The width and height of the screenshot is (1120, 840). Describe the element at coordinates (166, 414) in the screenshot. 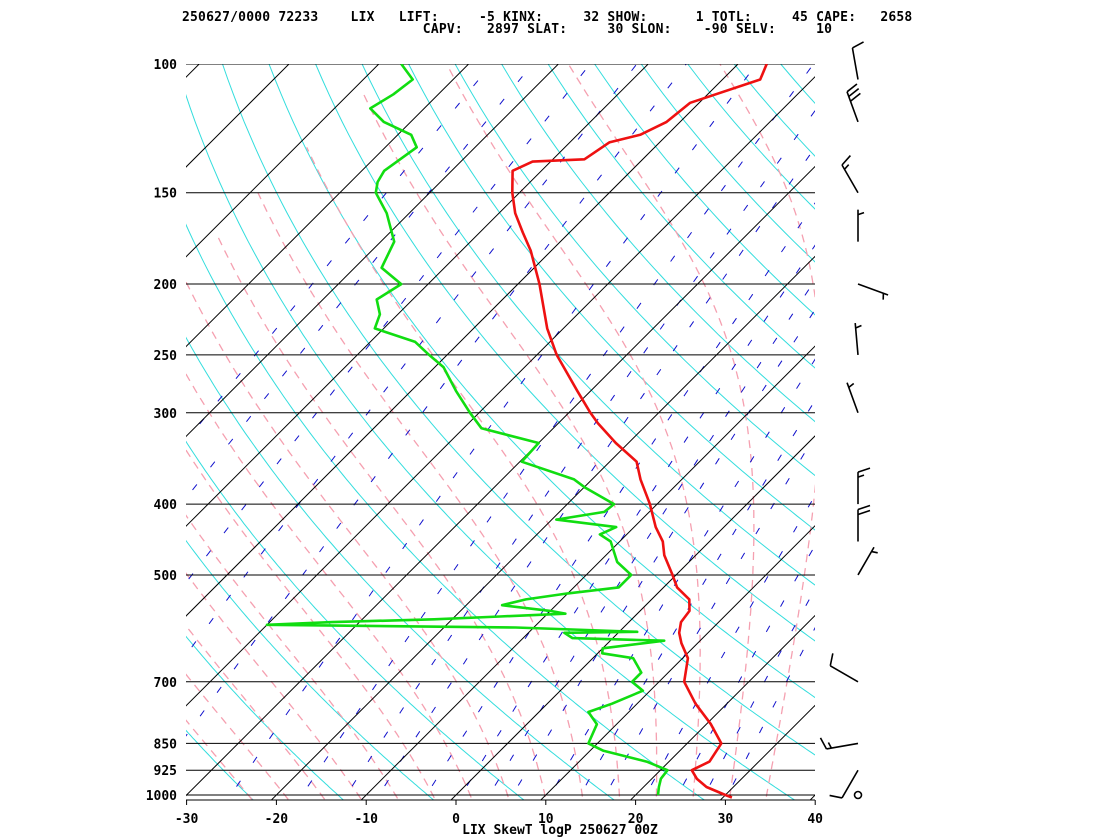

I see `pressure-tick-label: 300` at that location.